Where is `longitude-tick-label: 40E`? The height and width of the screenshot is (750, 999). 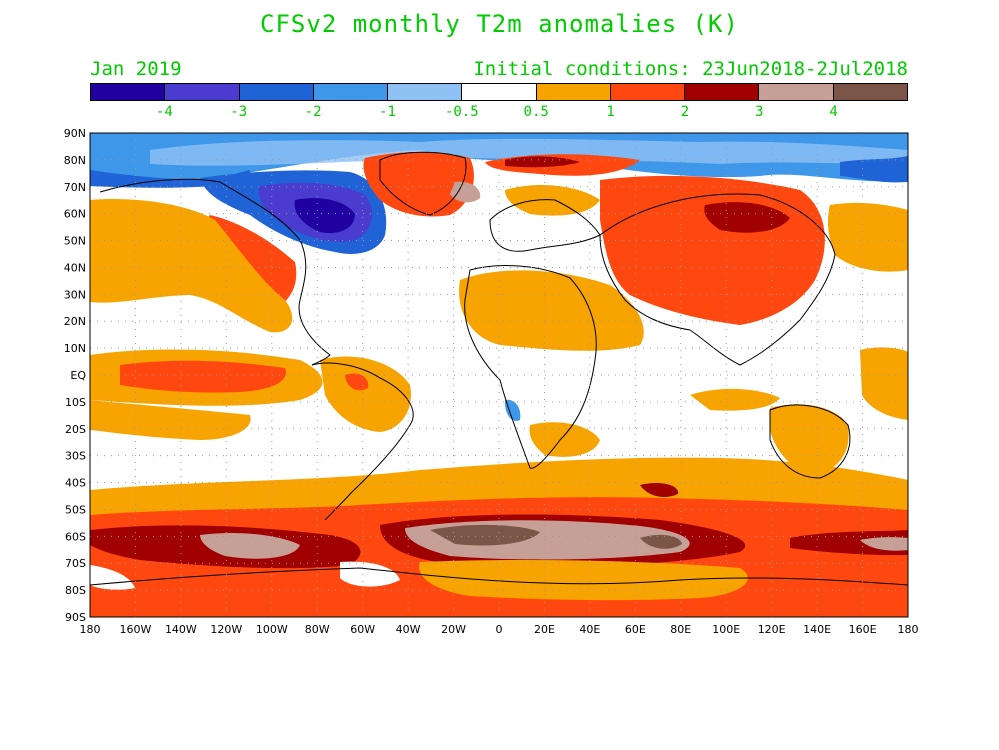 longitude-tick-label: 40E is located at coordinates (589, 629).